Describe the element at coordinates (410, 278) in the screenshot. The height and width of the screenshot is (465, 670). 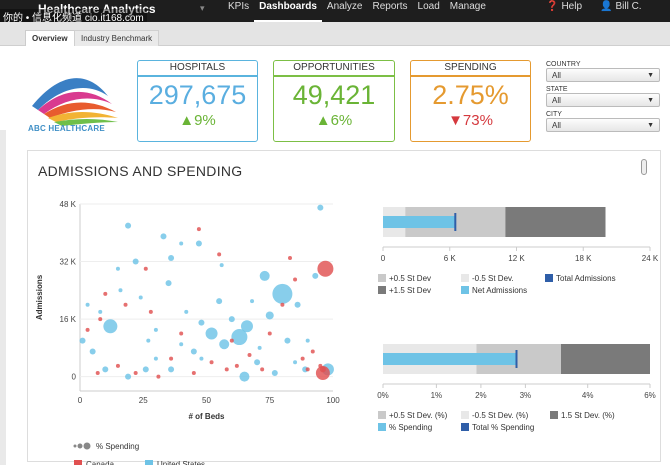
I see `bullet-legend-label: +0.5 St Dev` at that location.